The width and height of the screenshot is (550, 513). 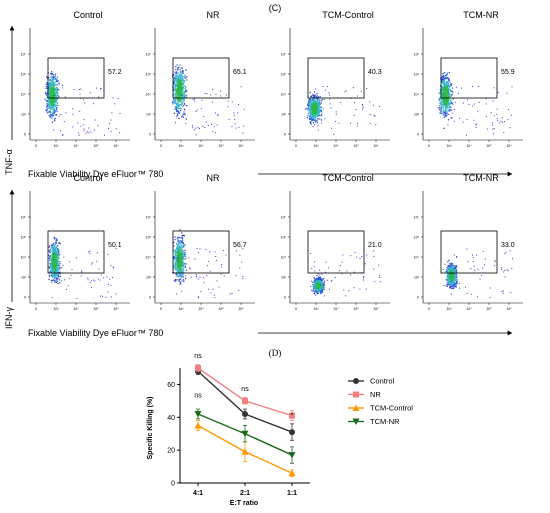 What do you see at coordinates (292, 493) in the screenshot?
I see `chart-x-tick-label: 1:1` at bounding box center [292, 493].